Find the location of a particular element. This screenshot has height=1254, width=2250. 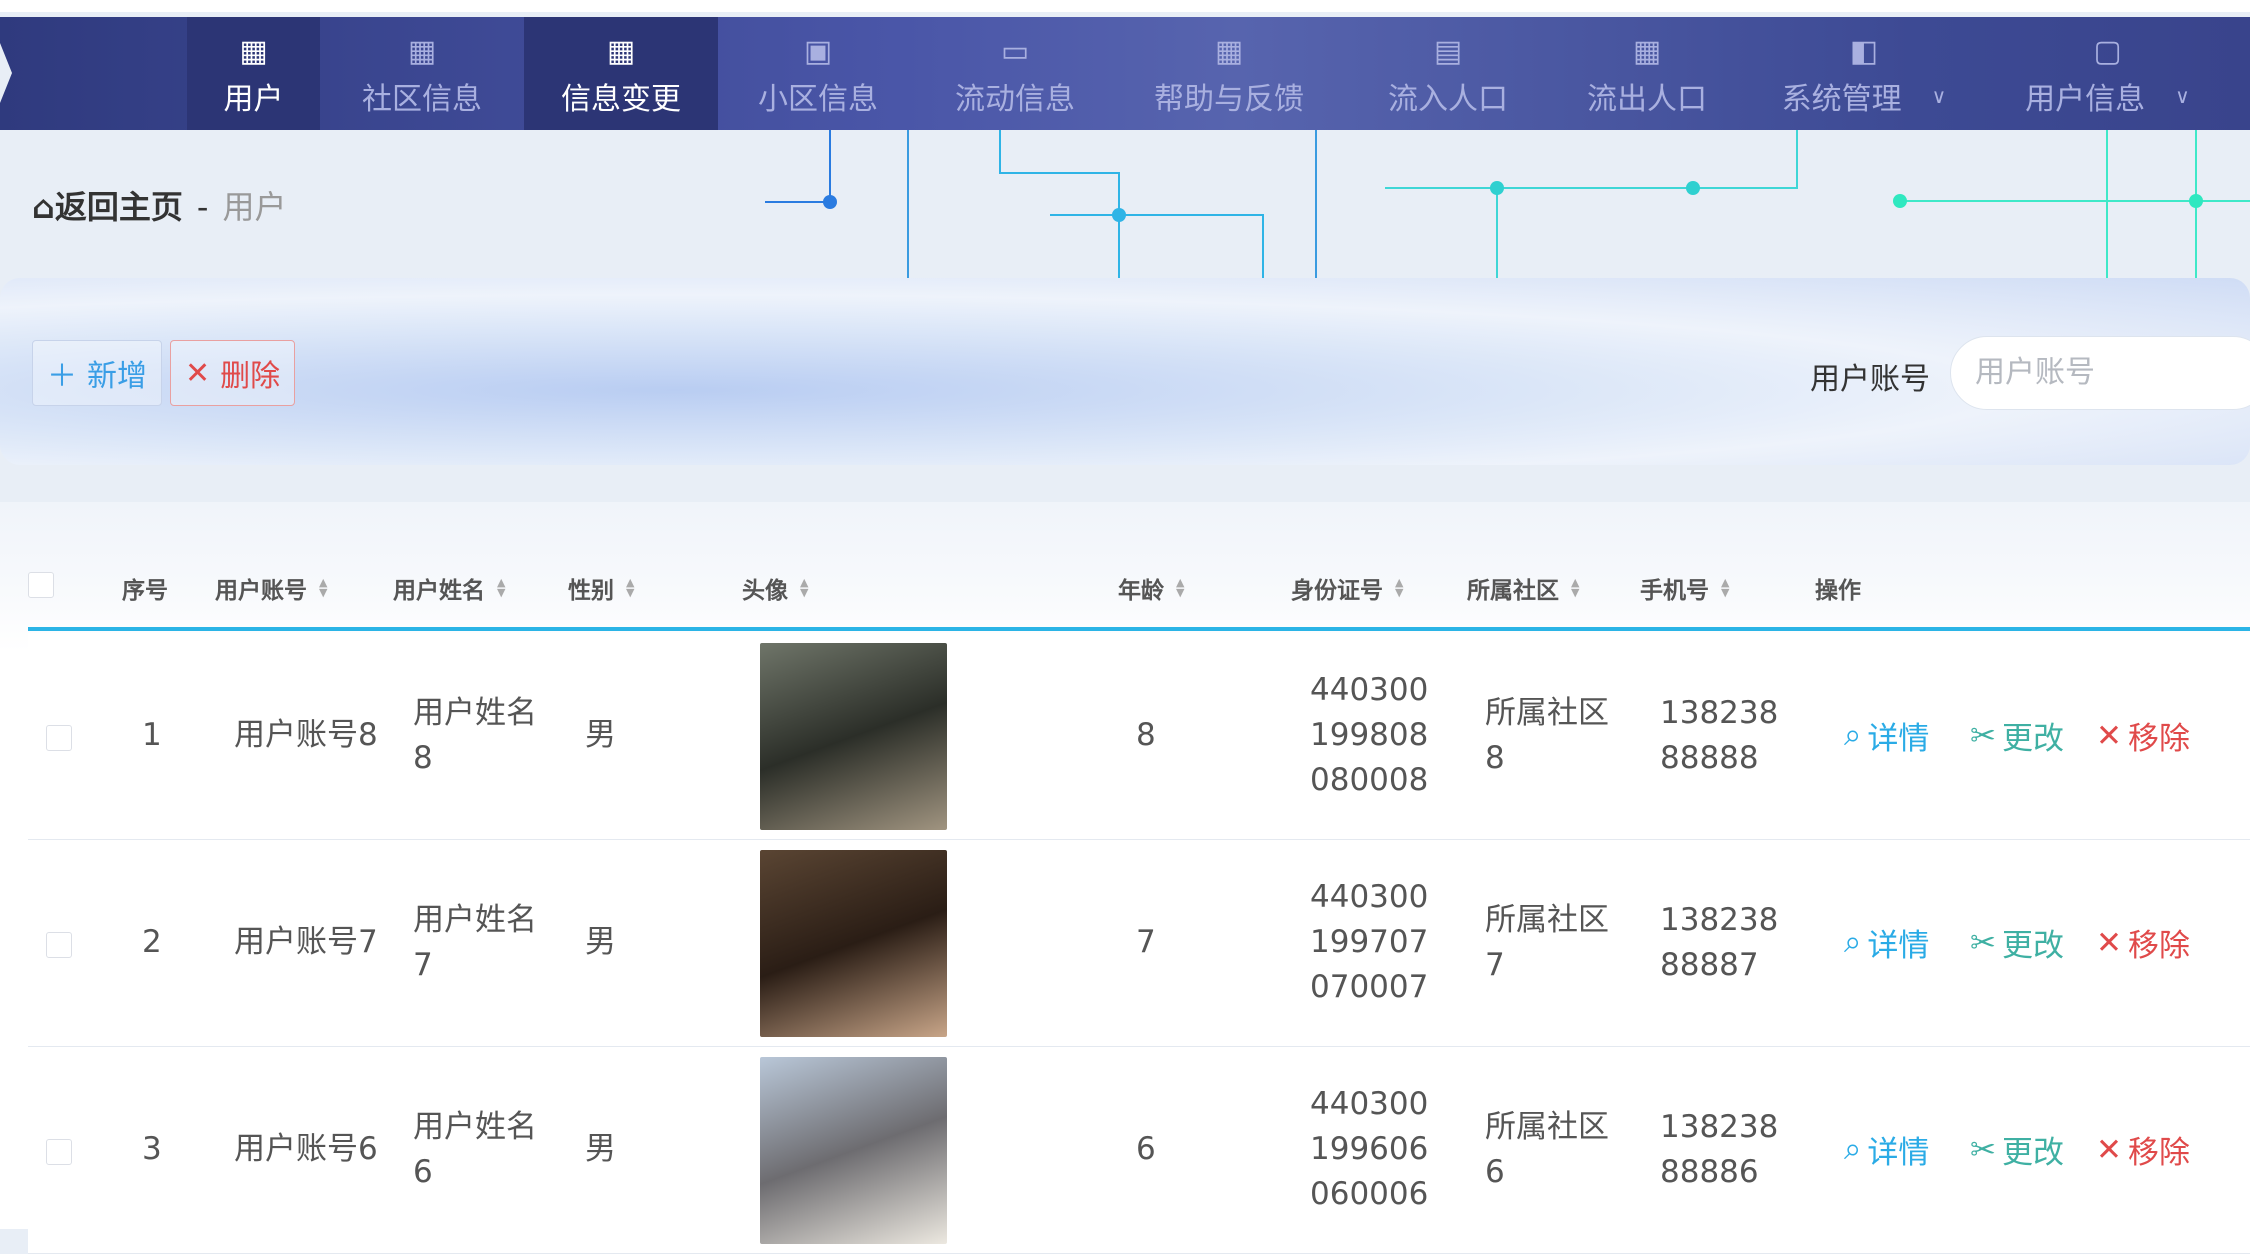

search-input is located at coordinates (2100, 373).